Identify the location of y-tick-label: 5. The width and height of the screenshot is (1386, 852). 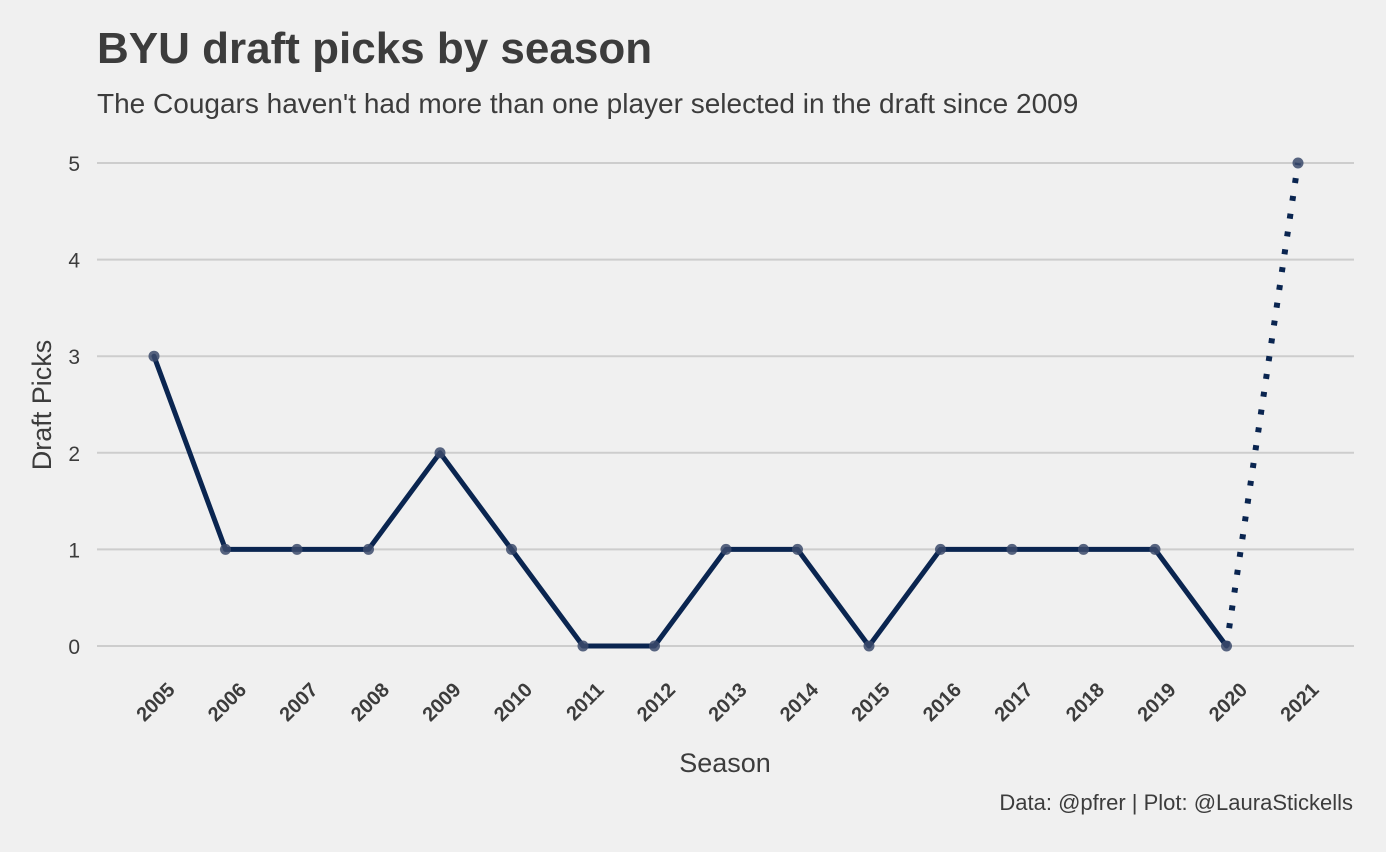
(74, 164).